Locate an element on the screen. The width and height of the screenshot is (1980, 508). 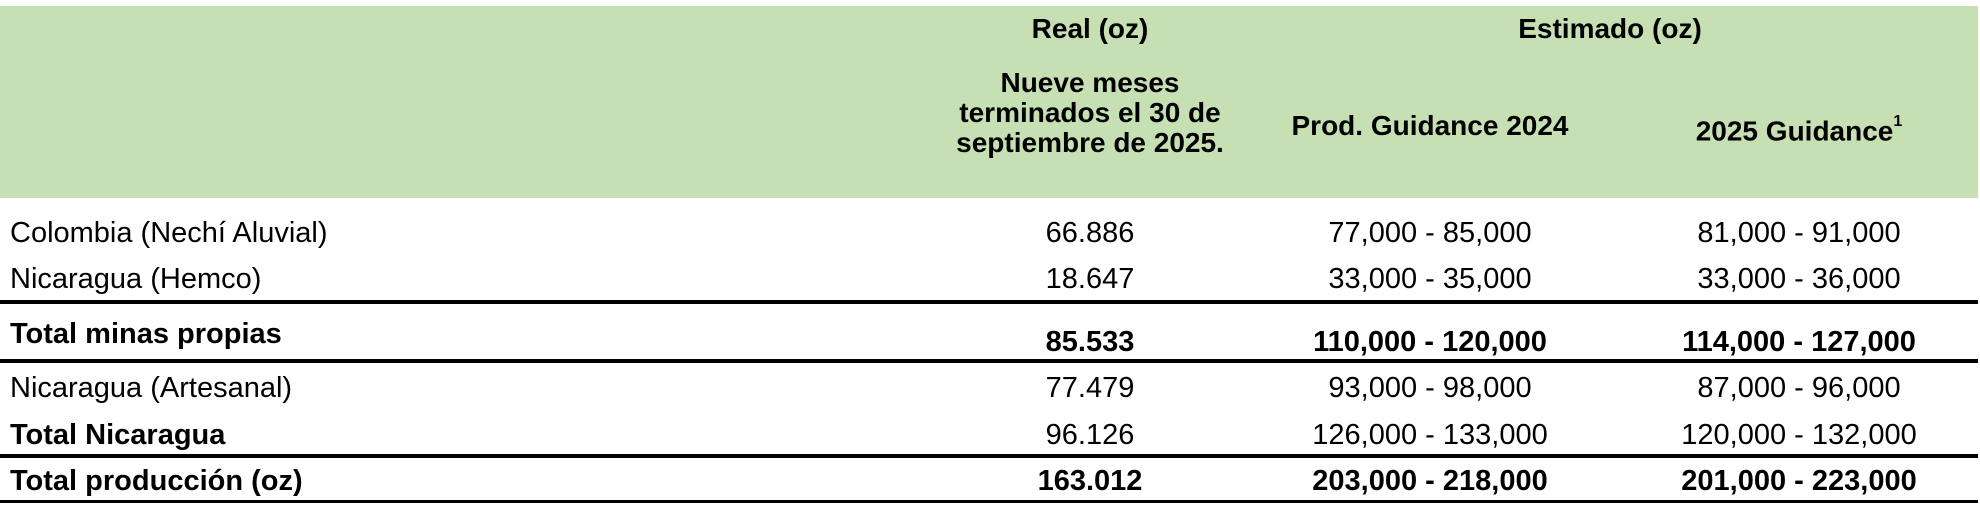
header-guidance-2025-label: 2025 Guidance is located at coordinates (1794, 131).